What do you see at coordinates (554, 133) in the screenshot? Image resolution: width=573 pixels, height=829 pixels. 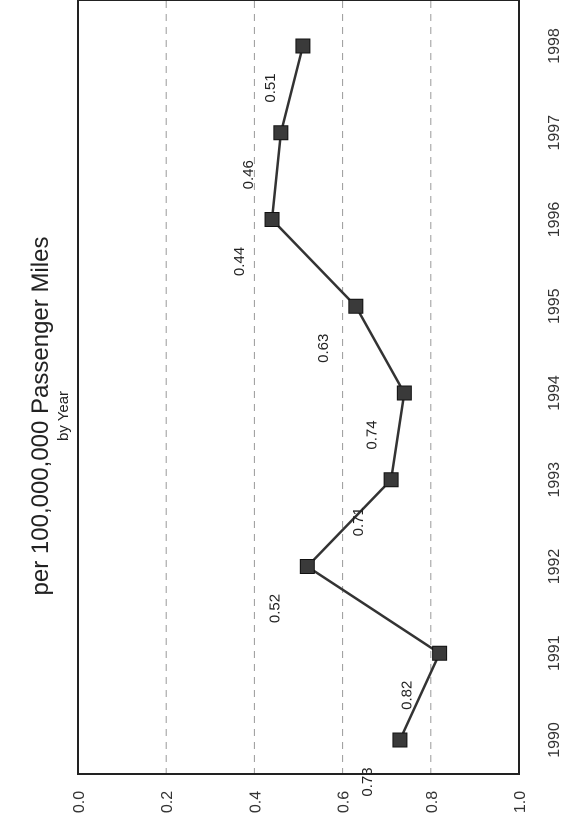 I see `x-tick-label: 1997` at bounding box center [554, 133].